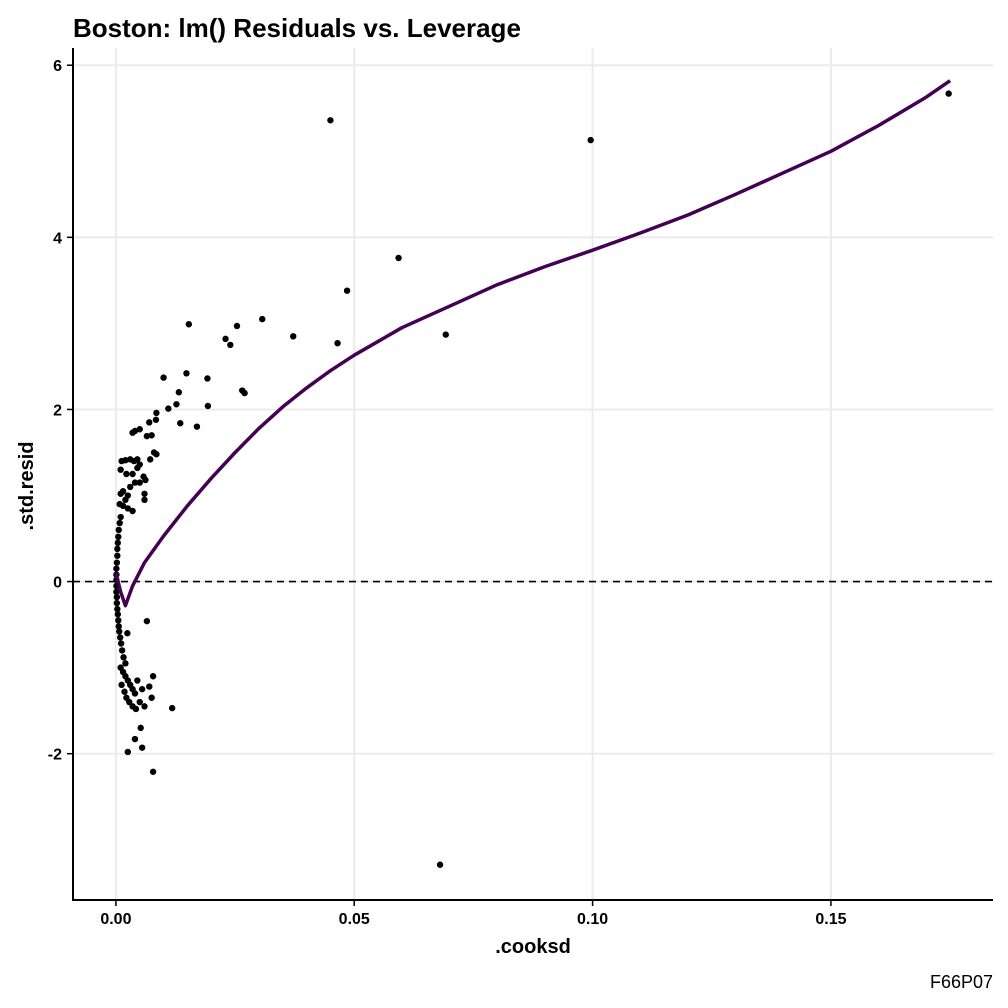  I want to click on y-tick-label-4: 6, so click(57, 66).